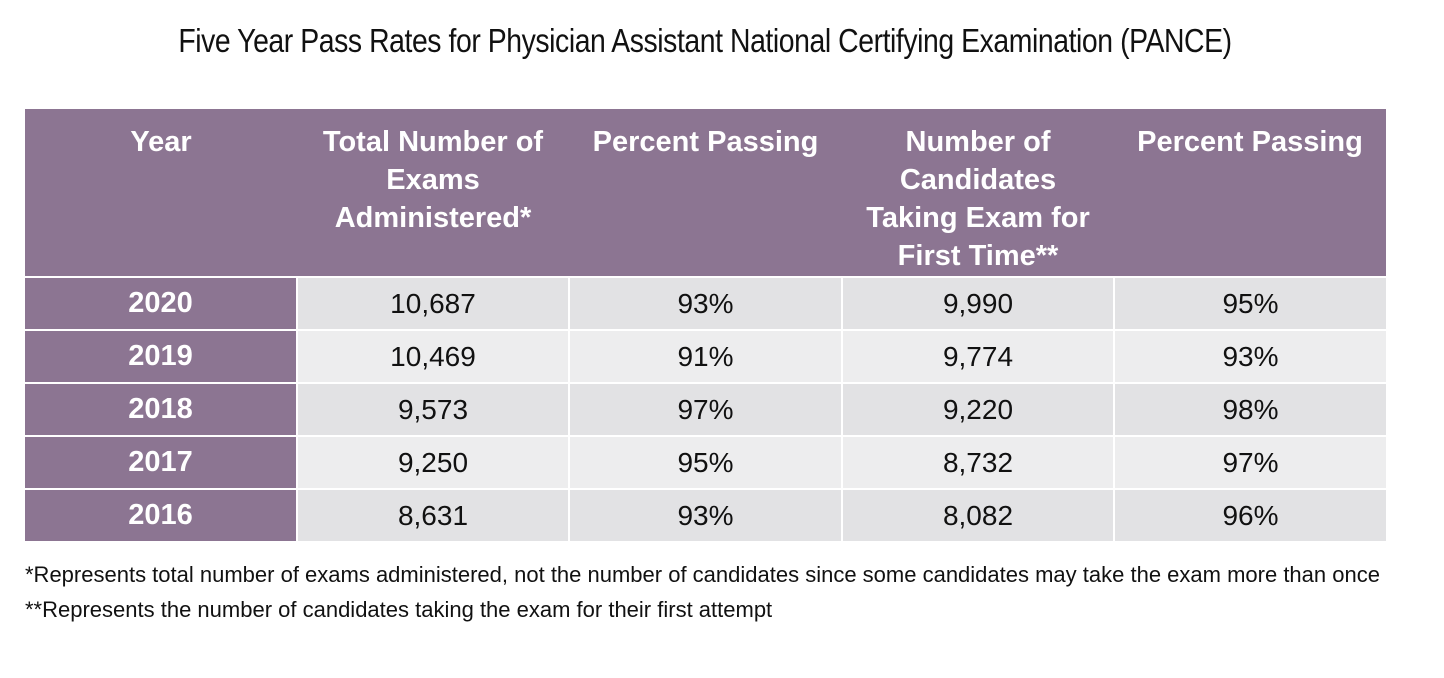 This screenshot has height=678, width=1444. Describe the element at coordinates (161, 515) in the screenshot. I see `year-cell: 2016` at that location.